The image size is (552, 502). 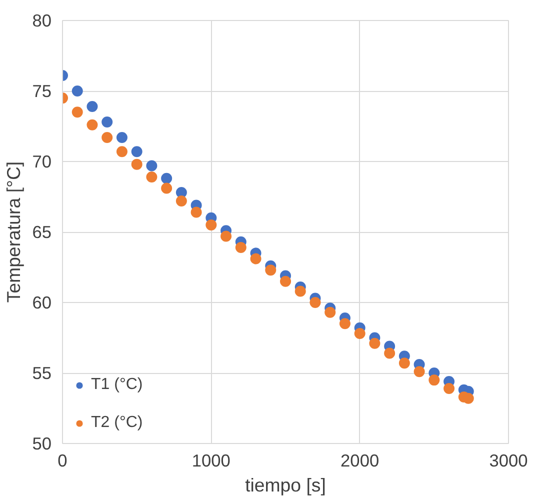 What do you see at coordinates (42, 302) in the screenshot?
I see `y-tick-label: 60` at bounding box center [42, 302].